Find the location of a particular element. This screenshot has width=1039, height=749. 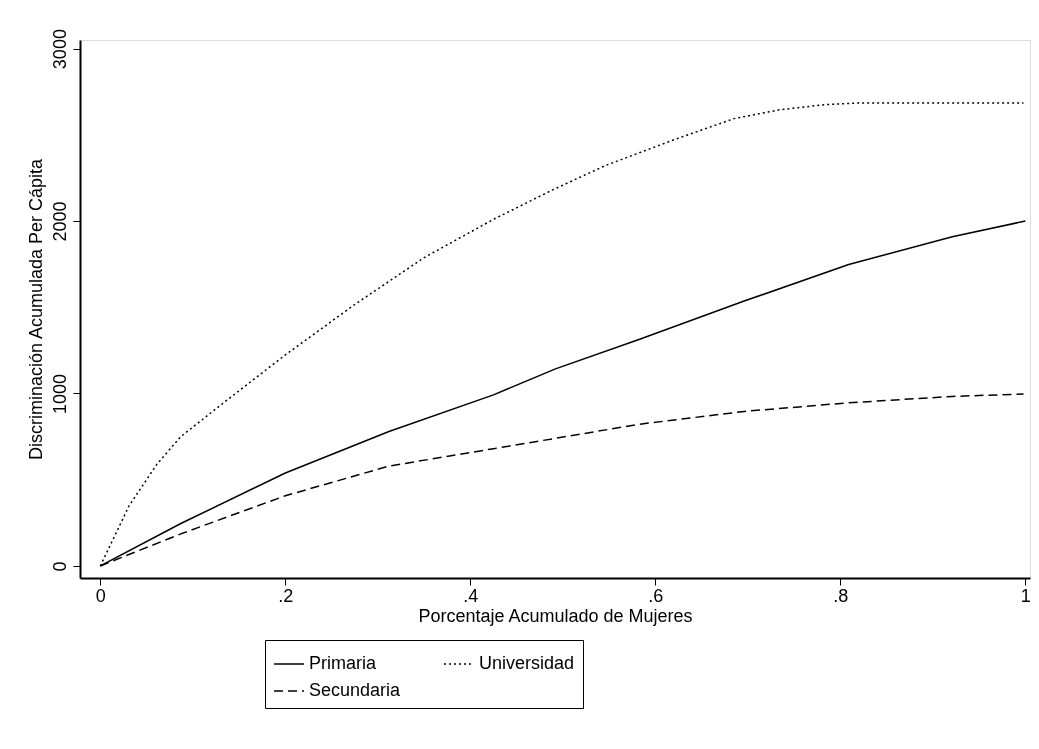

x-tick-label: .4 is located at coordinates (471, 595).